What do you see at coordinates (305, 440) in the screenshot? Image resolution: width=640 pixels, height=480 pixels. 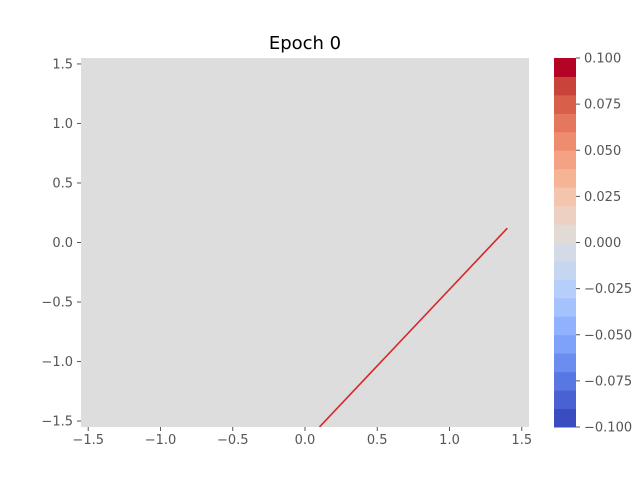 I see `x-tick-label: 0.0` at bounding box center [305, 440].